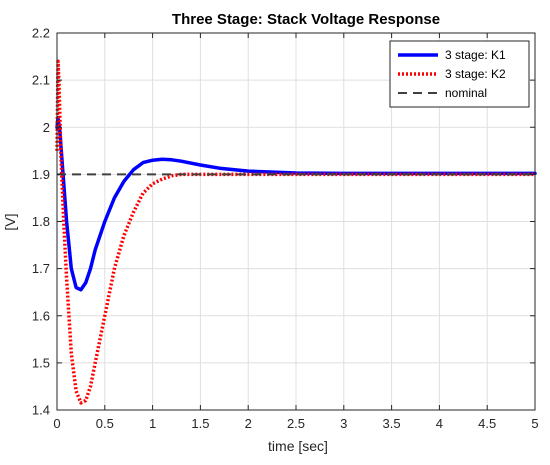 The width and height of the screenshot is (550, 465). I want to click on y-axis-label: [V], so click(10, 221).